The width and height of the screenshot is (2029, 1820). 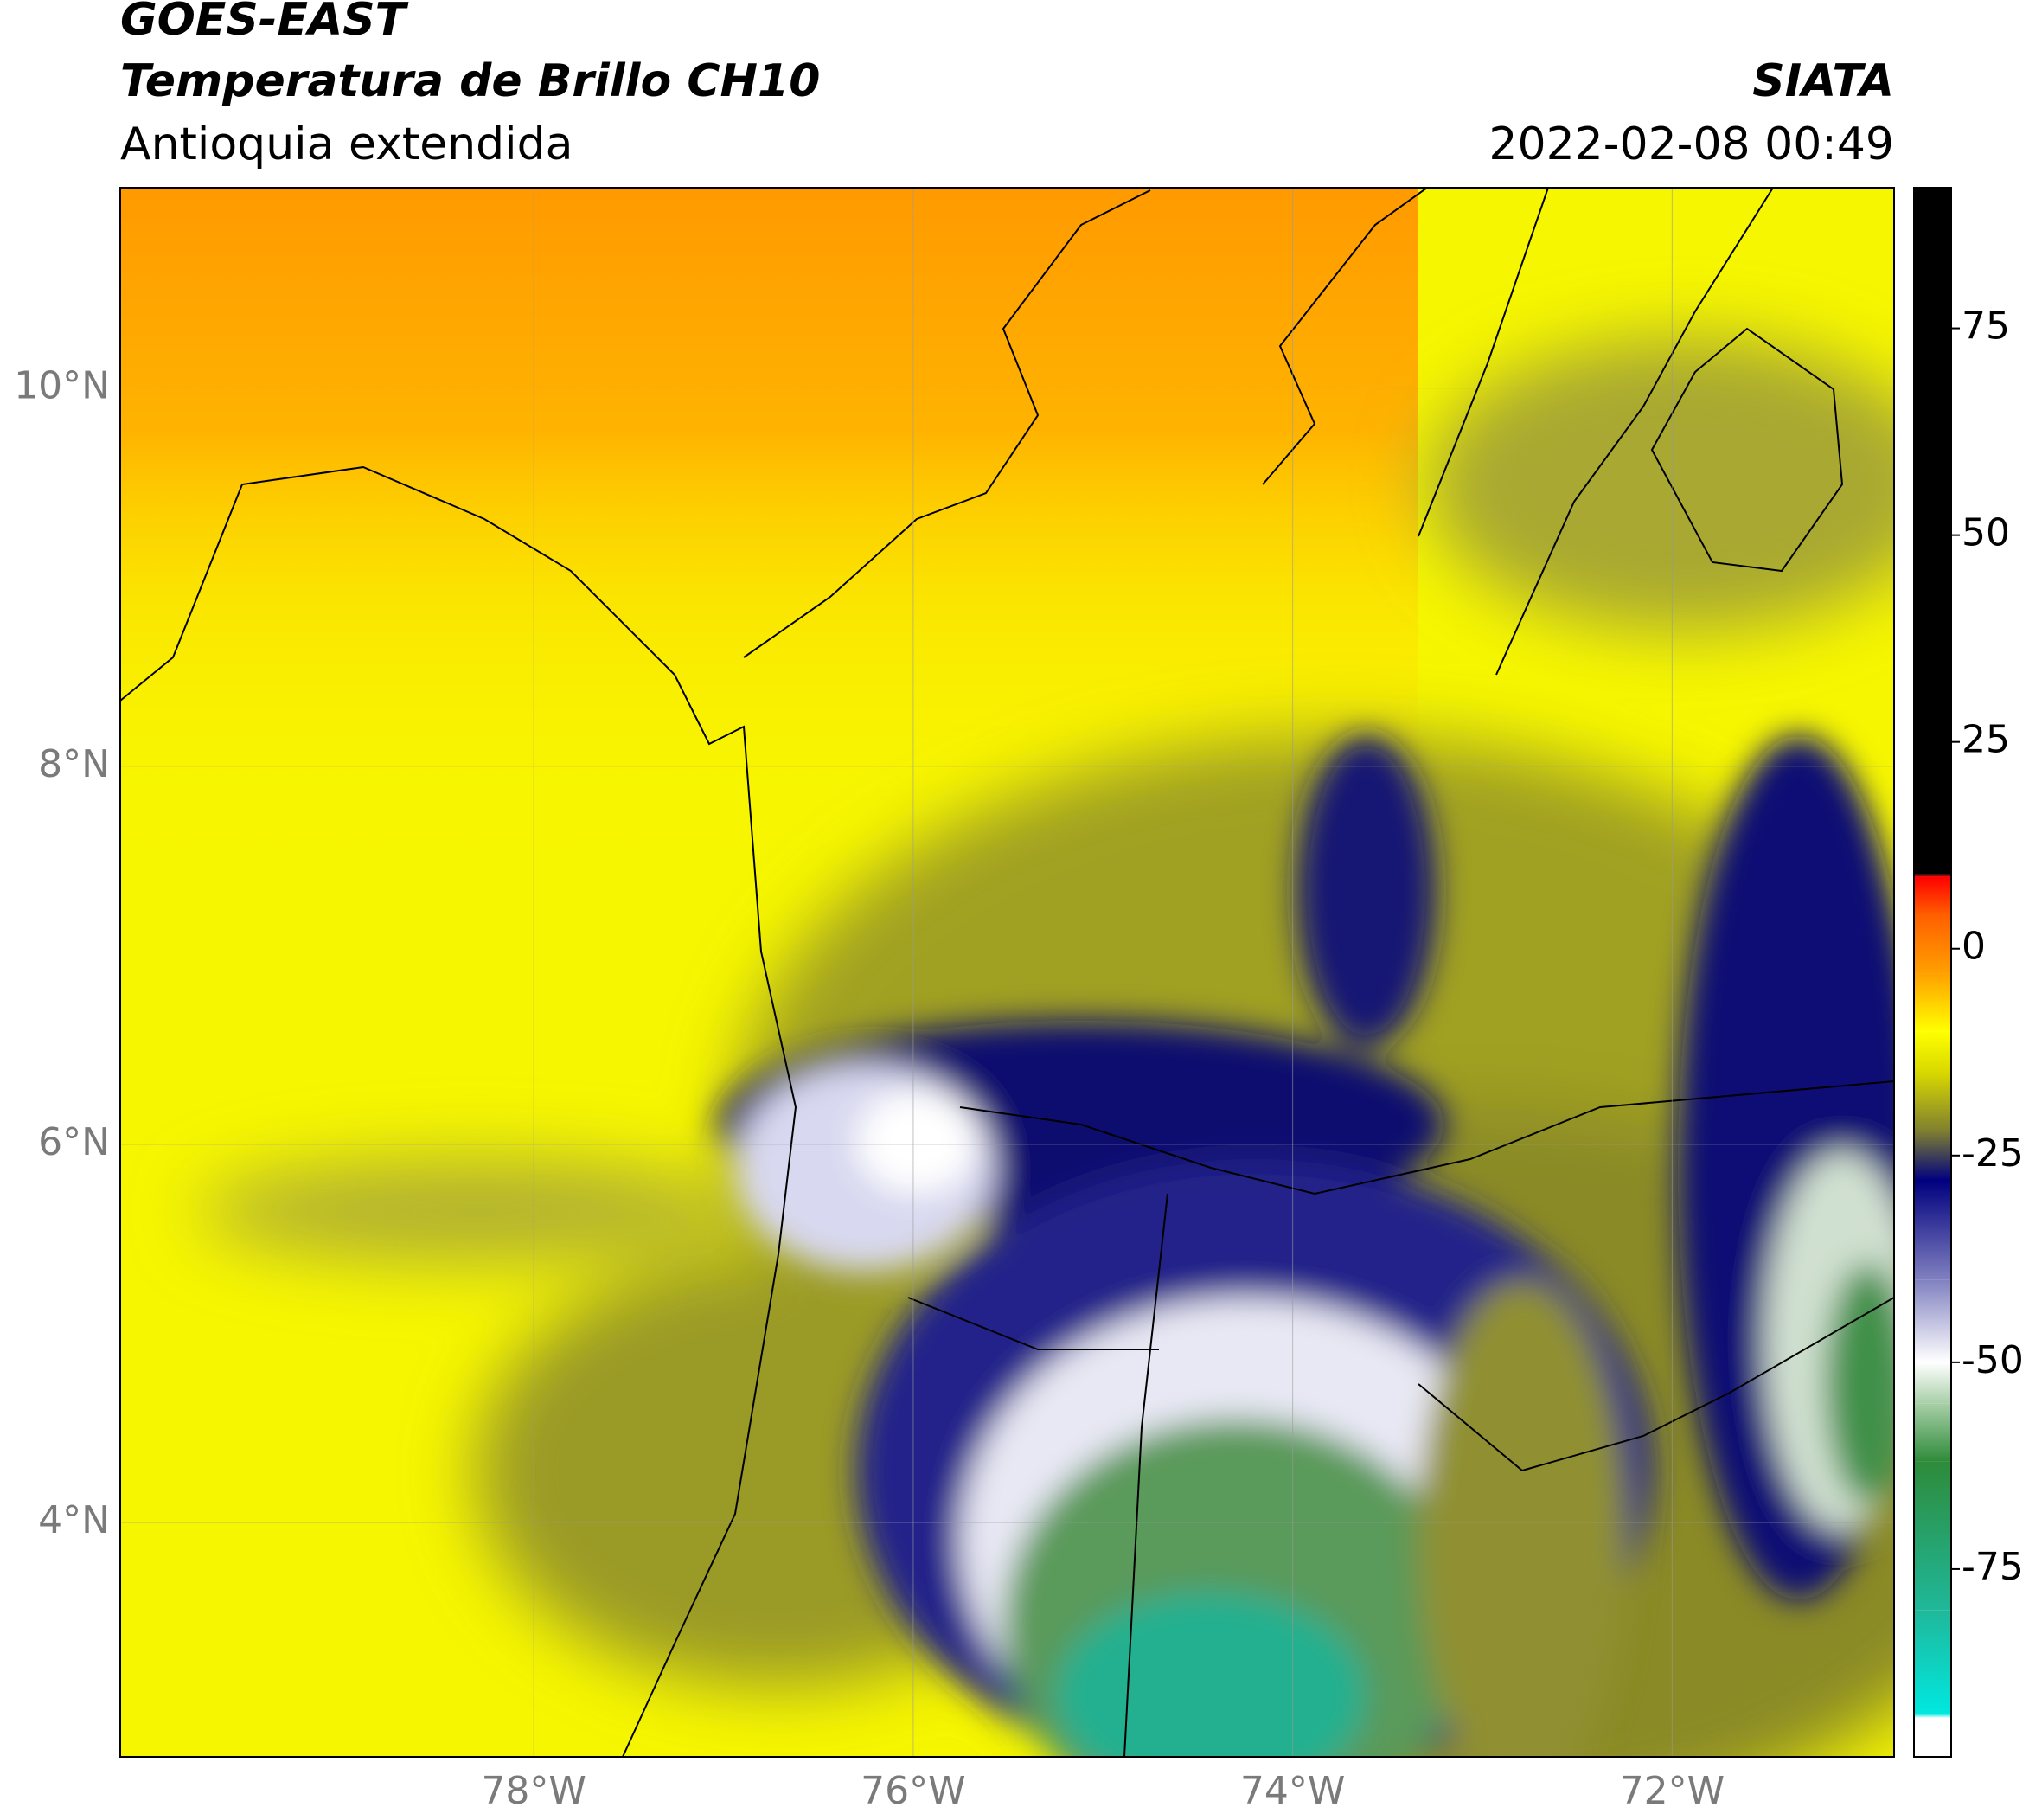 I want to click on x-tick-label: 78°W, so click(x=533, y=1791).